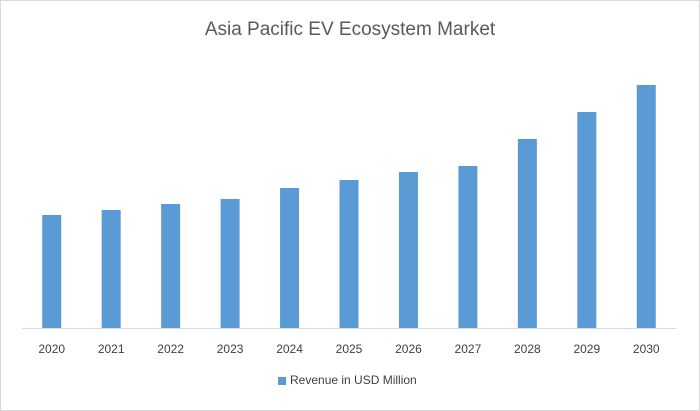 The height and width of the screenshot is (411, 700). I want to click on legend-label: Revenue in USD Million, so click(353, 380).